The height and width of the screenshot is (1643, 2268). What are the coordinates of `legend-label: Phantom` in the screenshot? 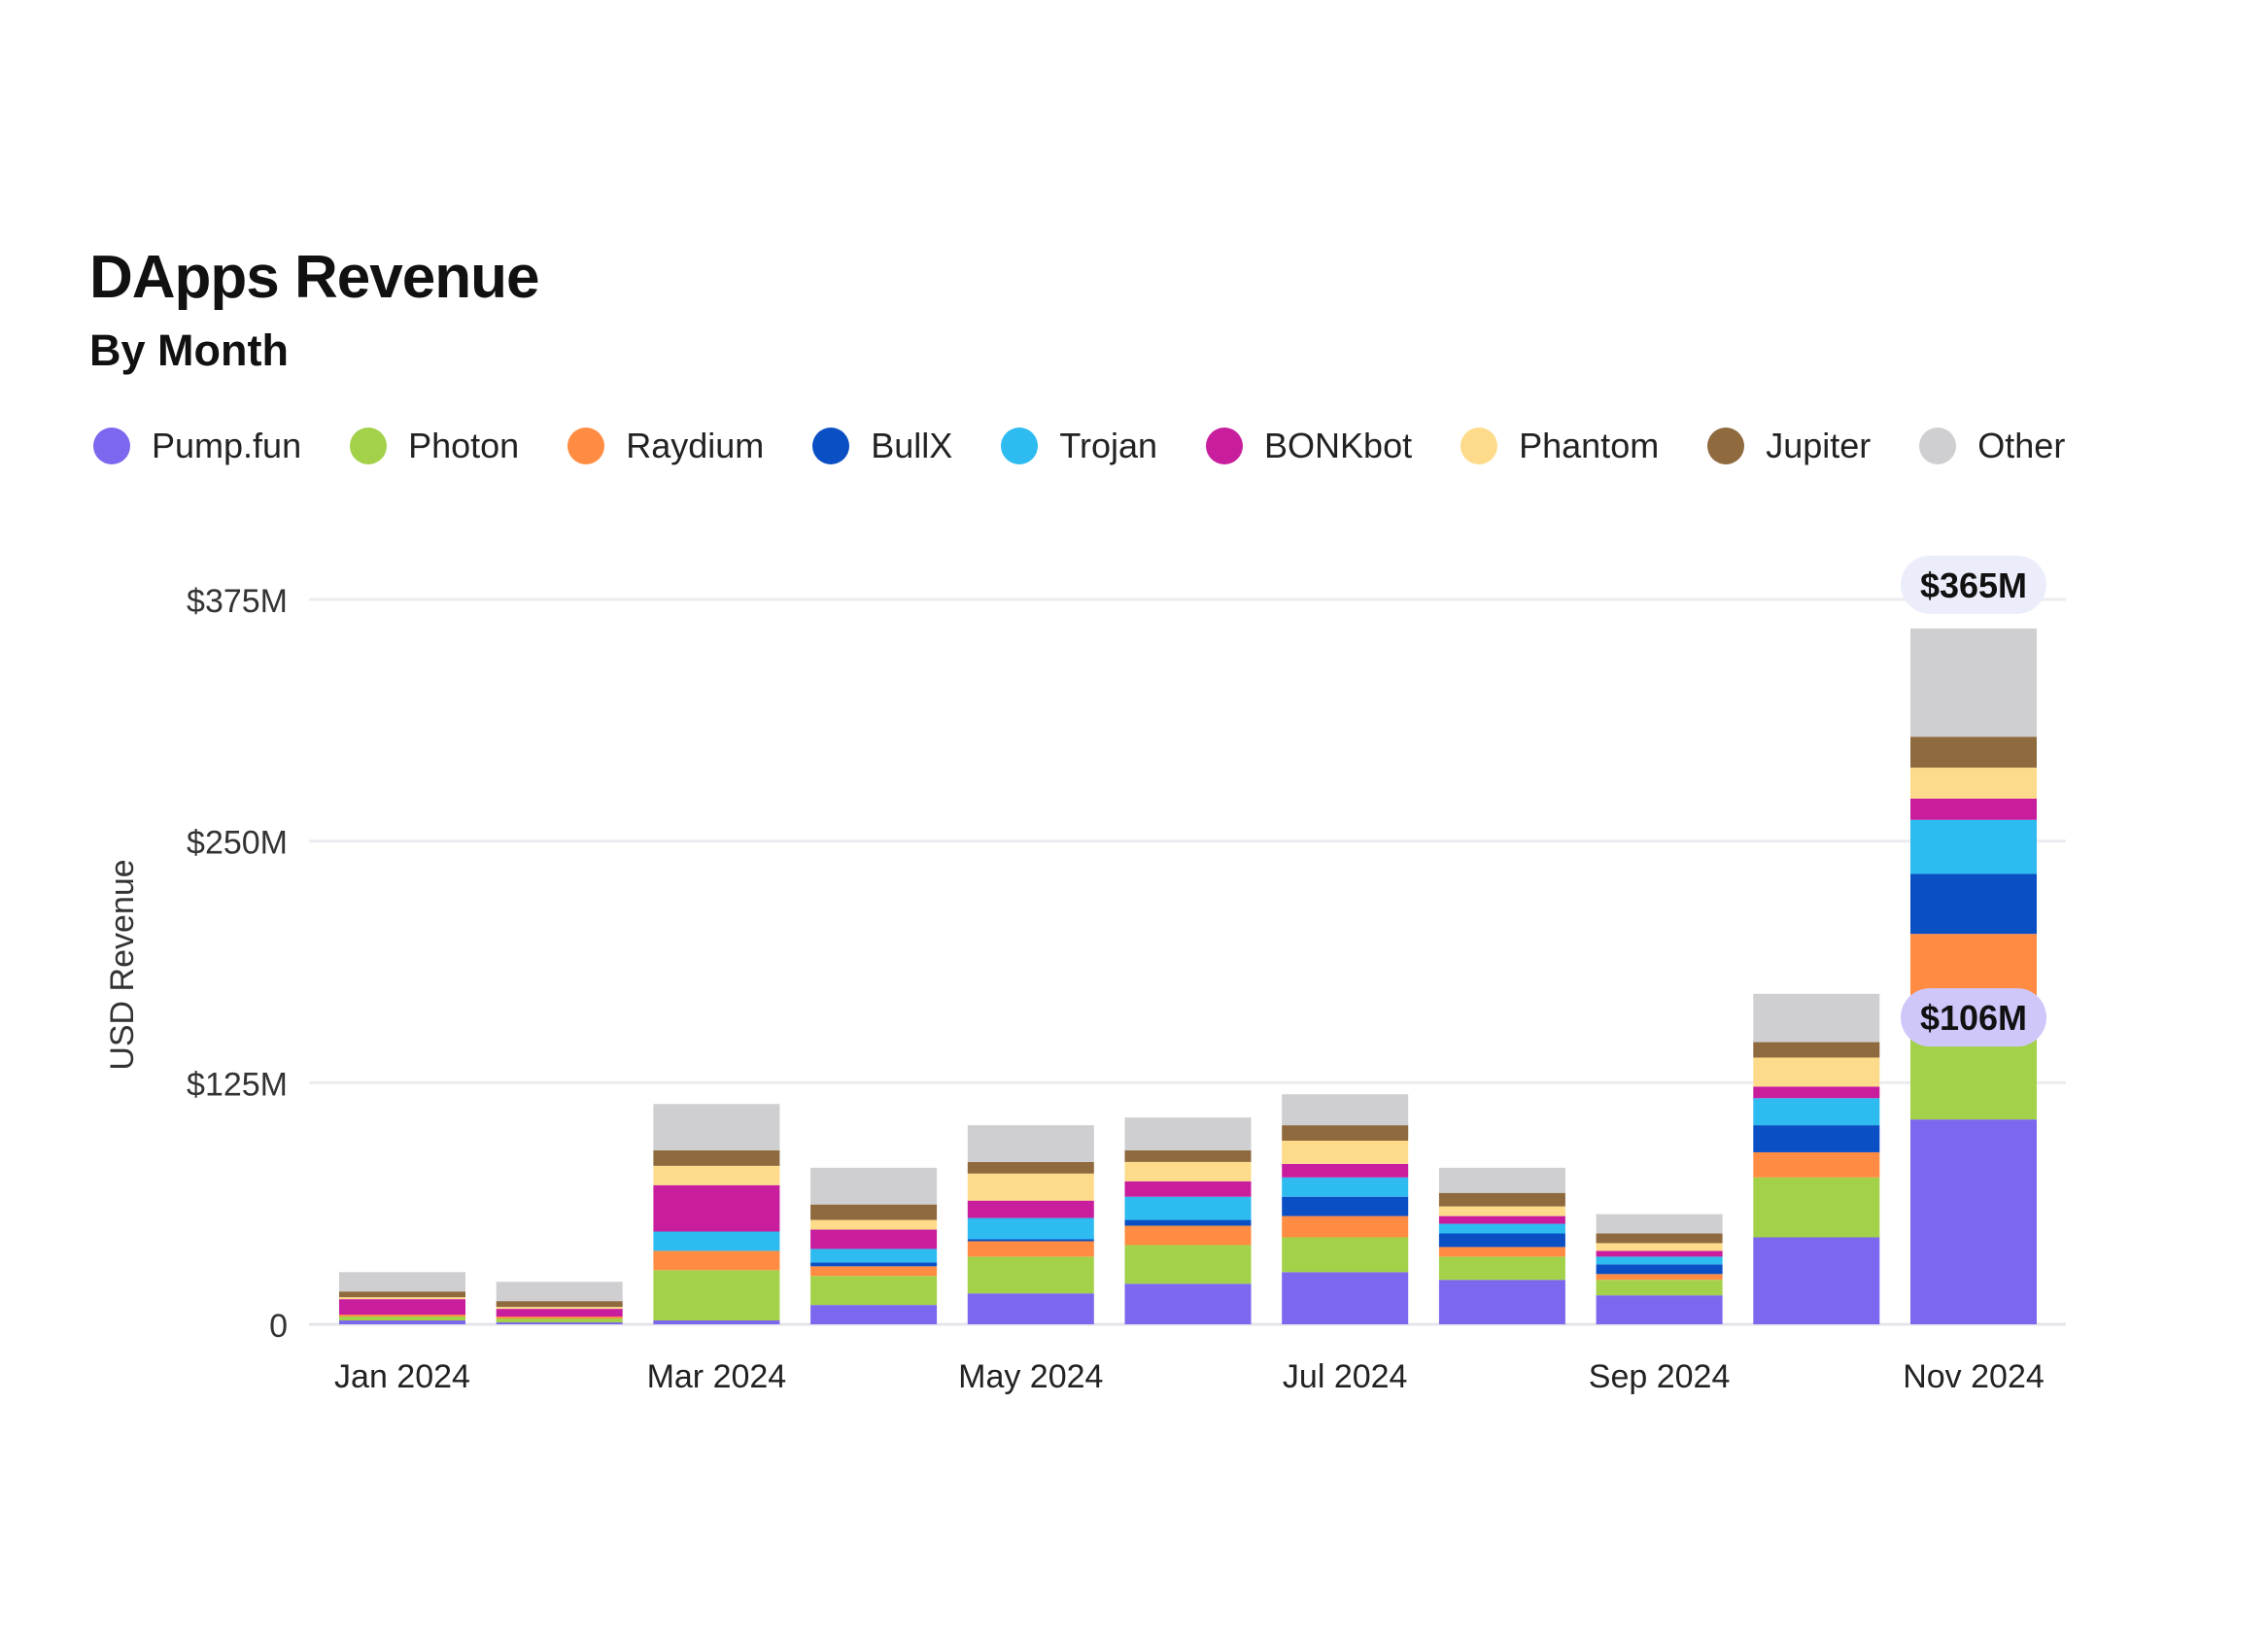 It's located at (1589, 446).